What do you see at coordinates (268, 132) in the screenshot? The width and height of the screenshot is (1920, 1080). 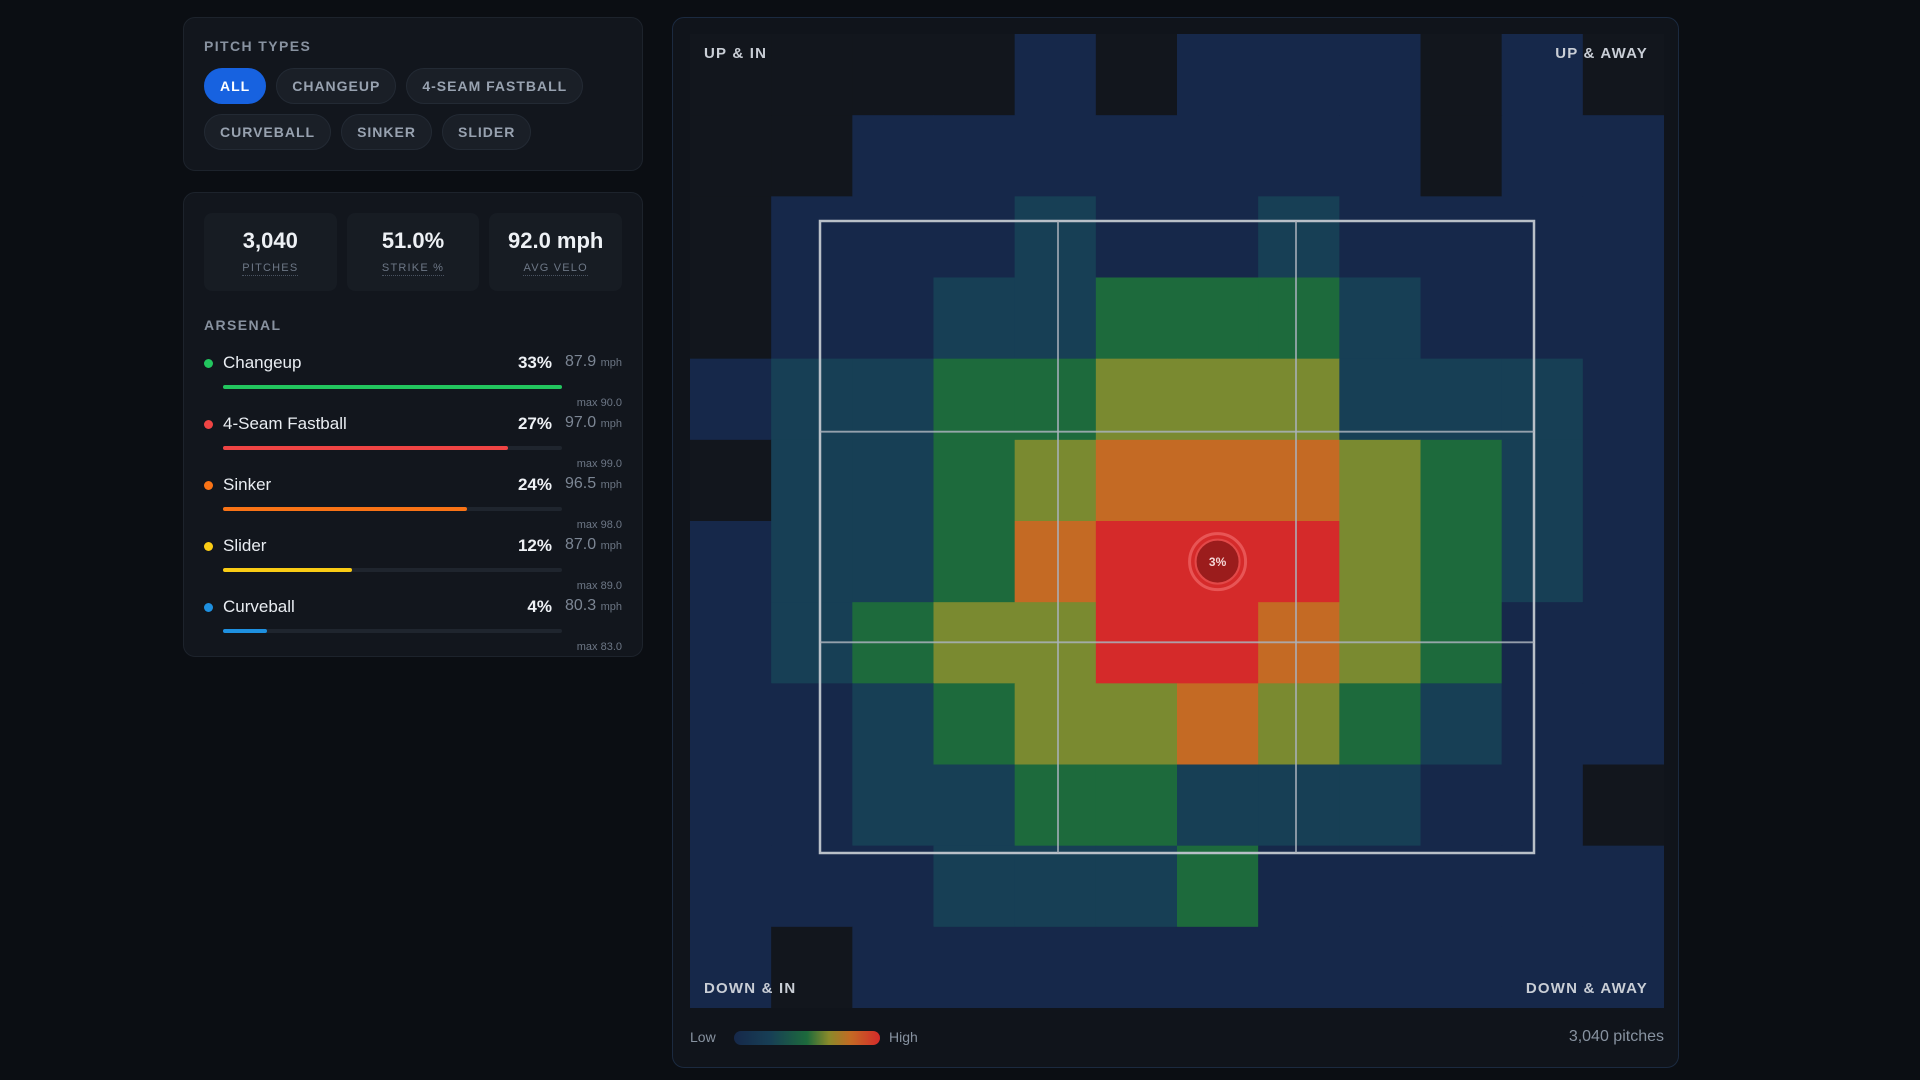 I see `filter-chip-curveball: CURVEBALL` at bounding box center [268, 132].